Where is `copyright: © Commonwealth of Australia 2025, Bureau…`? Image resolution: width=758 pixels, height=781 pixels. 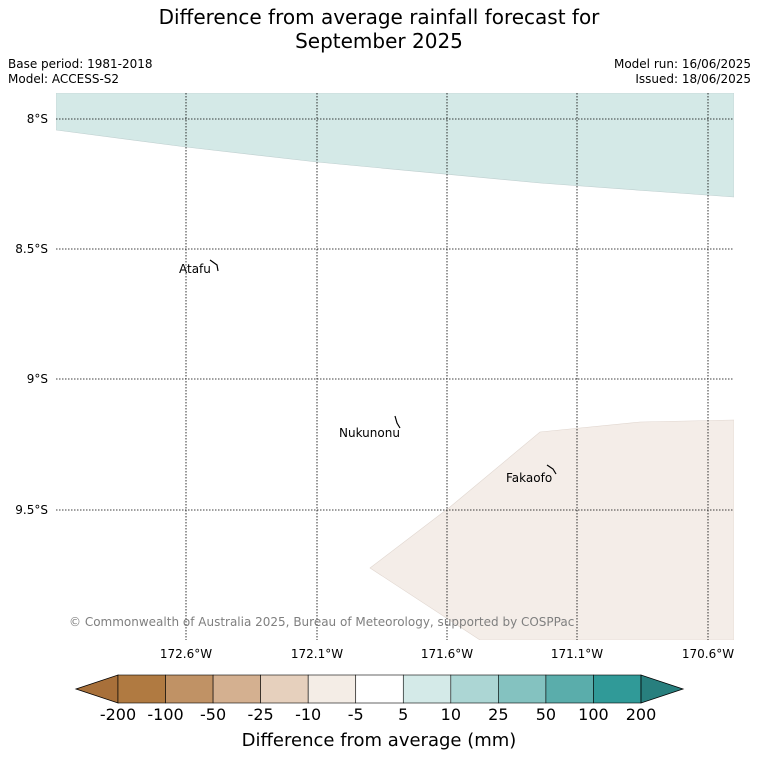 copyright: © Commonwealth of Australia 2025, Bureau… is located at coordinates (321, 622).